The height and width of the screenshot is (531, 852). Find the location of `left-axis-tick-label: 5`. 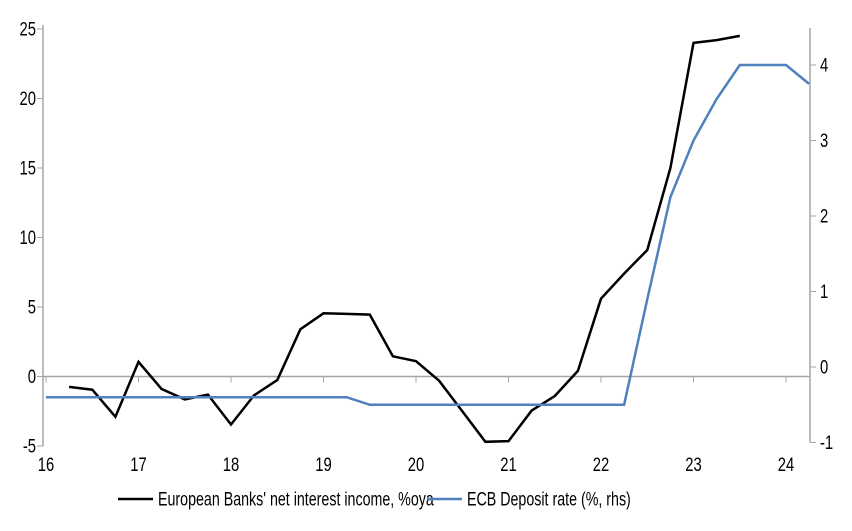

left-axis-tick-label: 5 is located at coordinates (32, 307).